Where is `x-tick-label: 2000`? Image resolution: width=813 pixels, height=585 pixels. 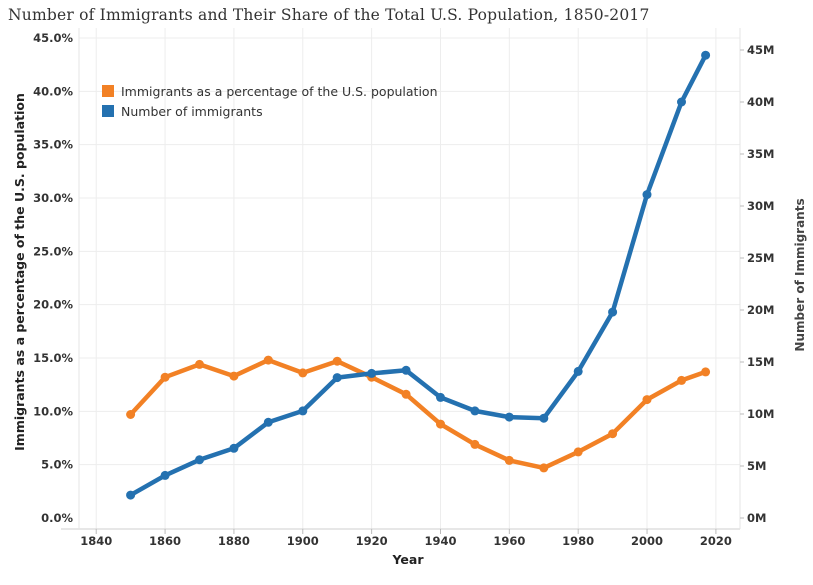
x-tick-label: 2000 is located at coordinates (647, 541).